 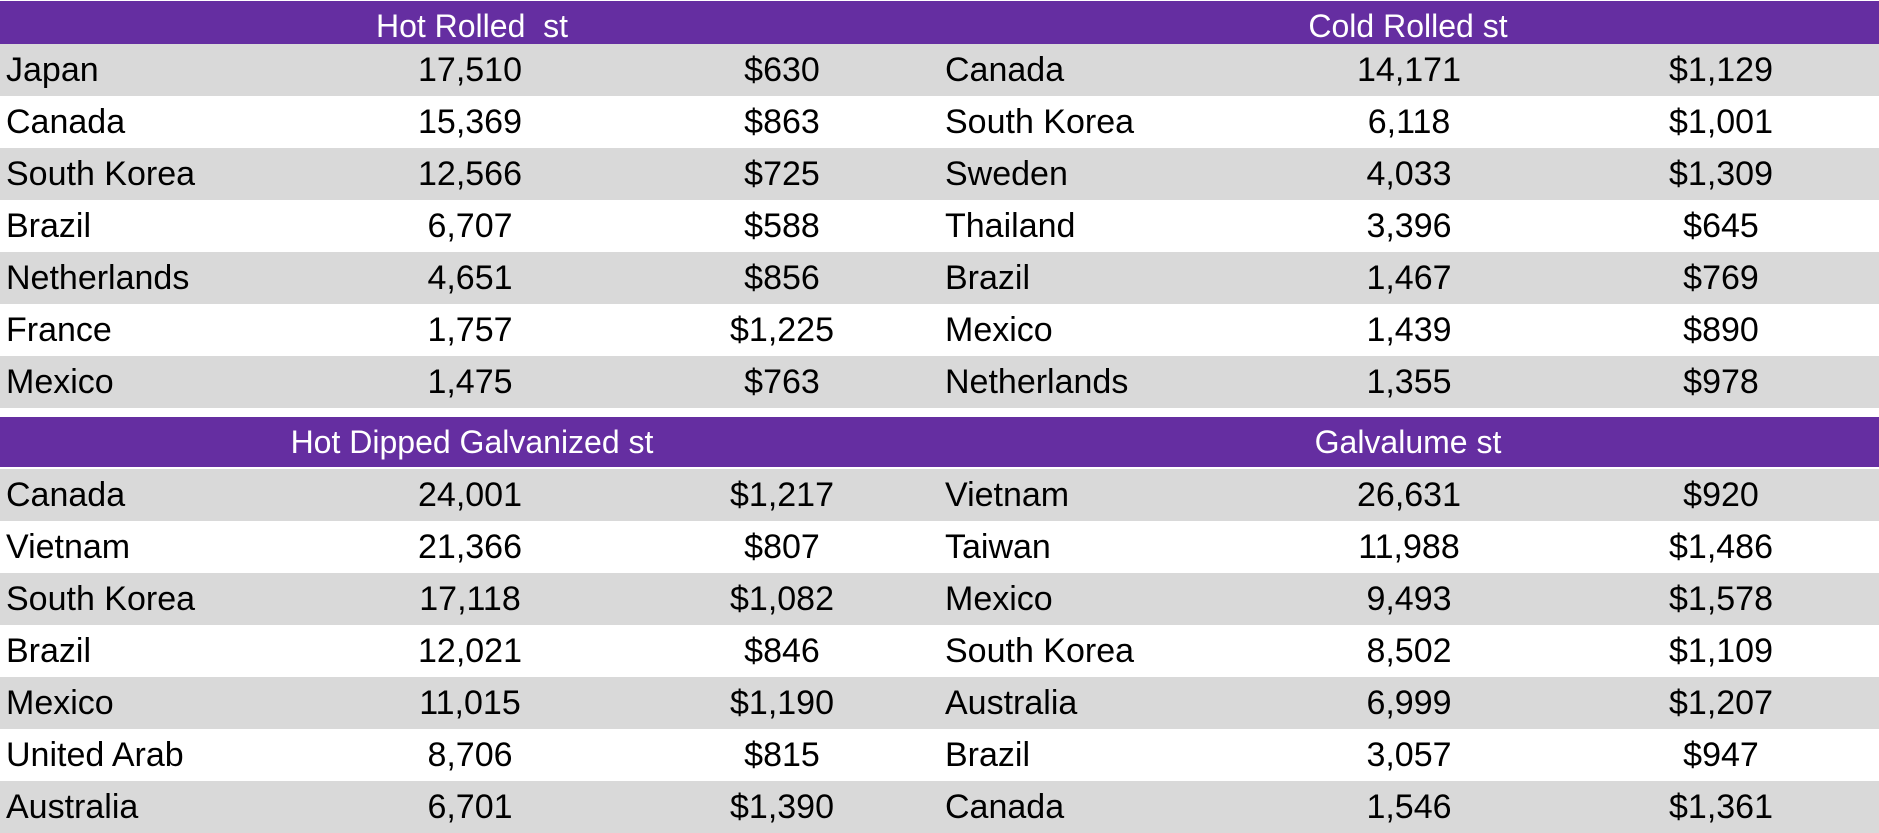 What do you see at coordinates (1005, 70) in the screenshot?
I see `cold-rolled-country: Canada` at bounding box center [1005, 70].